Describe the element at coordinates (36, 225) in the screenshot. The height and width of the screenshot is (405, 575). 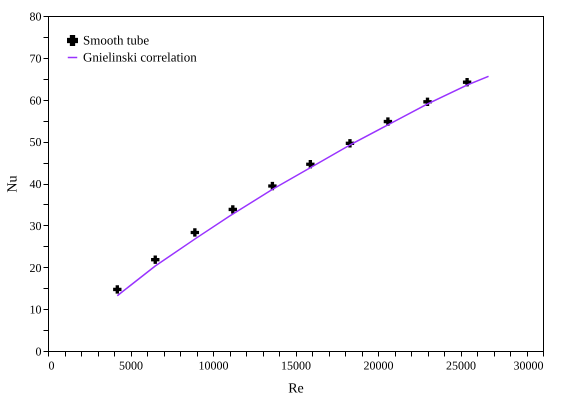
I see `y-tick-label: 30` at that location.